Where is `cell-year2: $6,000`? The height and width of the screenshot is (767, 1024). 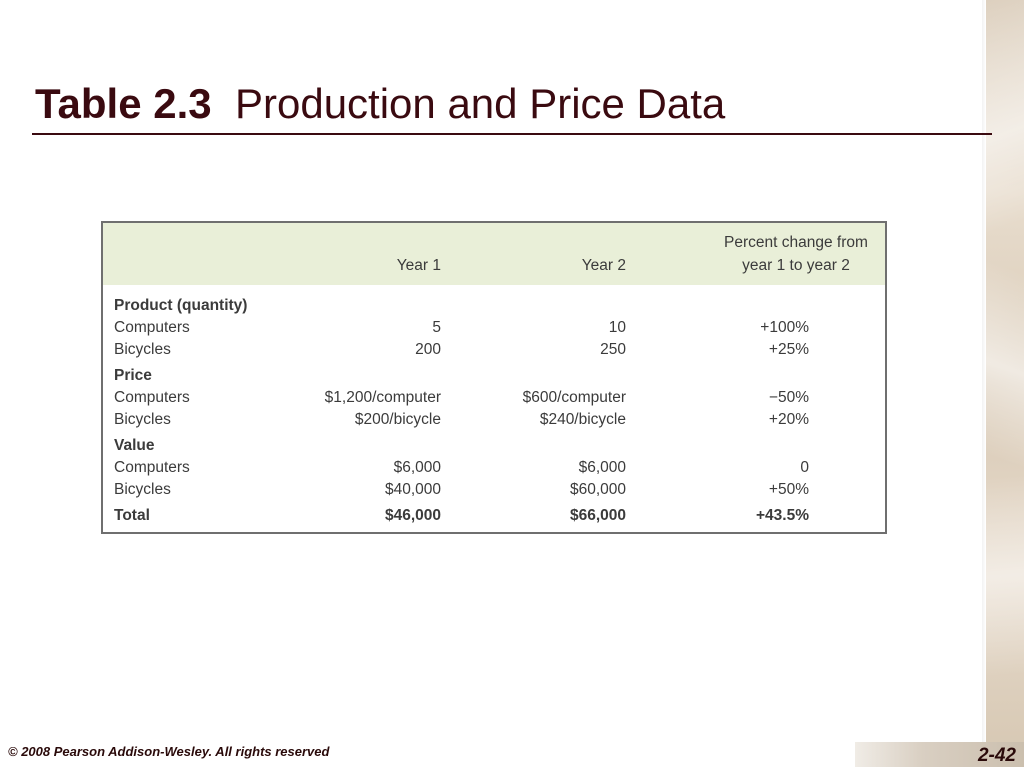 cell-year2: $6,000 is located at coordinates (602, 467).